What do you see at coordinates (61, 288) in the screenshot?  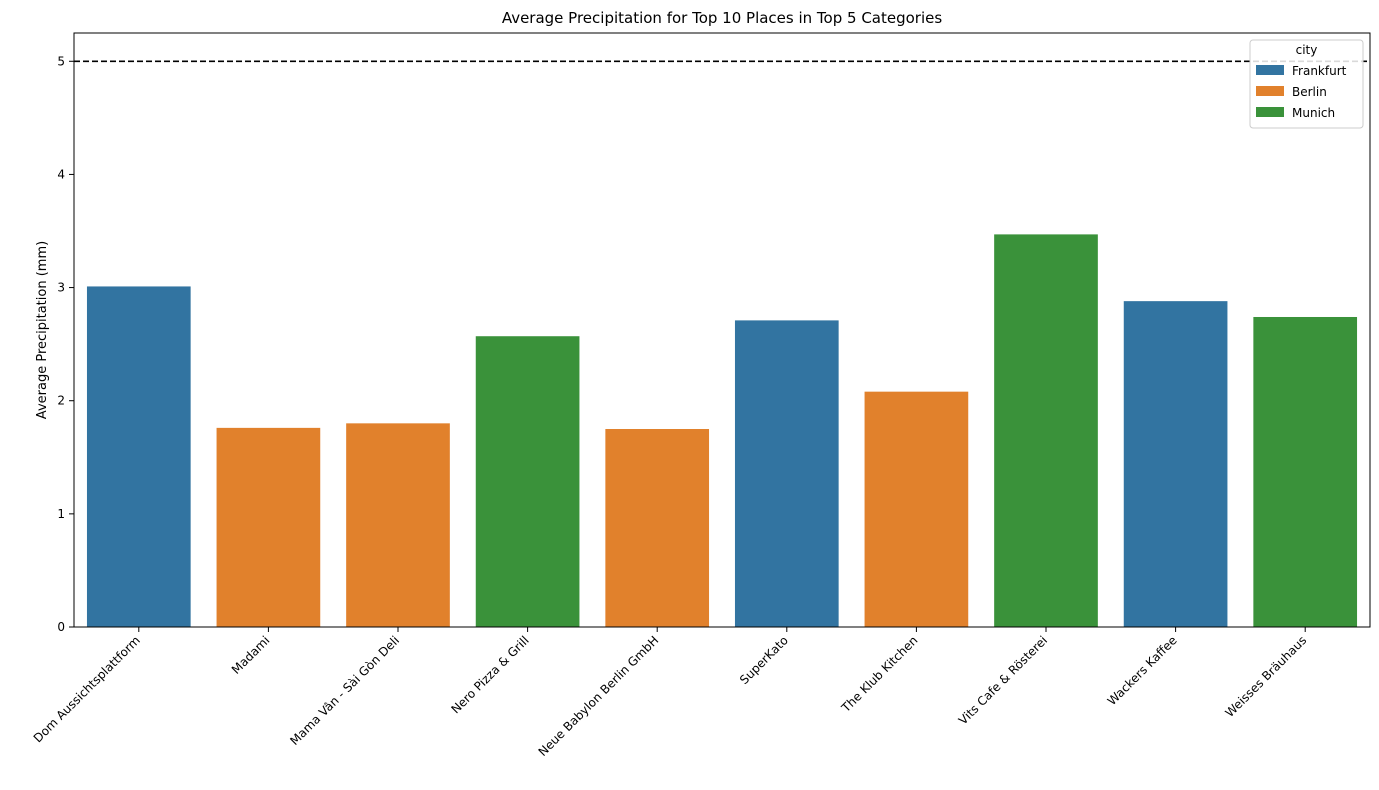 I see `y-tick-label: 3` at bounding box center [61, 288].